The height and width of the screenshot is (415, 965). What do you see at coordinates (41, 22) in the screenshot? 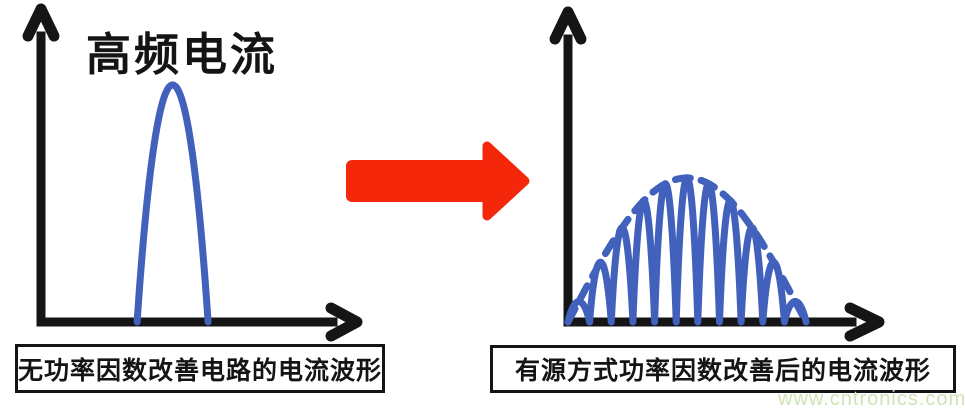
I see `left-chart-y-axis-arrowhead-icon` at bounding box center [41, 22].